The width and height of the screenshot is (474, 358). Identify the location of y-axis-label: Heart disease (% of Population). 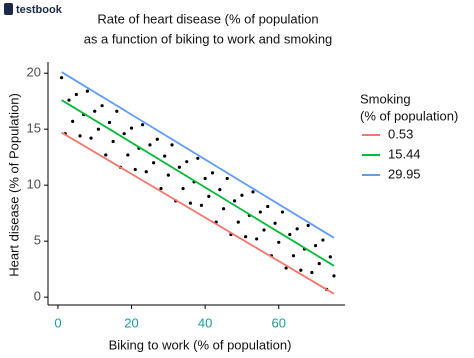
(13, 185).